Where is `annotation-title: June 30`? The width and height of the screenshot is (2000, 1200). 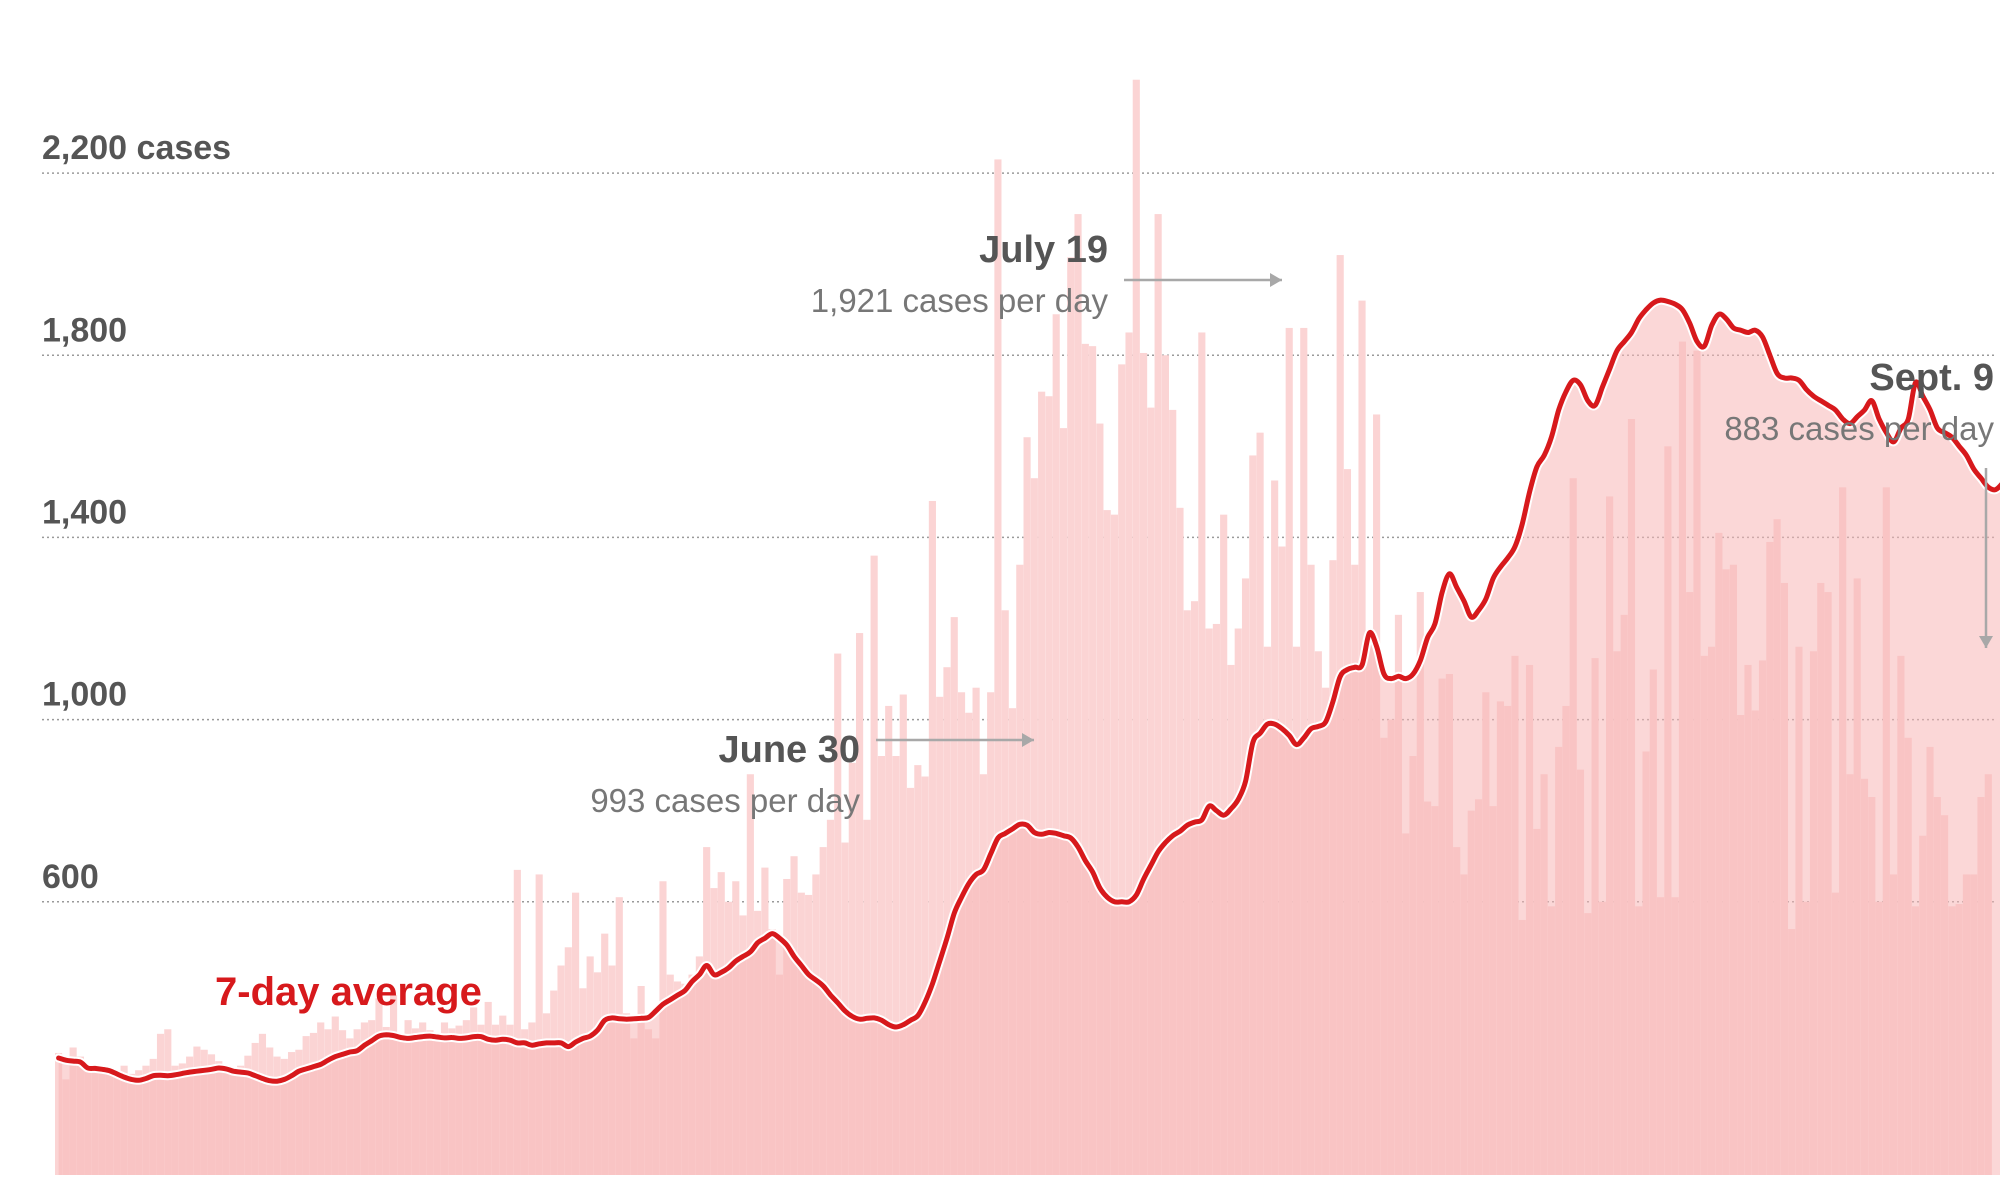 annotation-title: June 30 is located at coordinates (789, 750).